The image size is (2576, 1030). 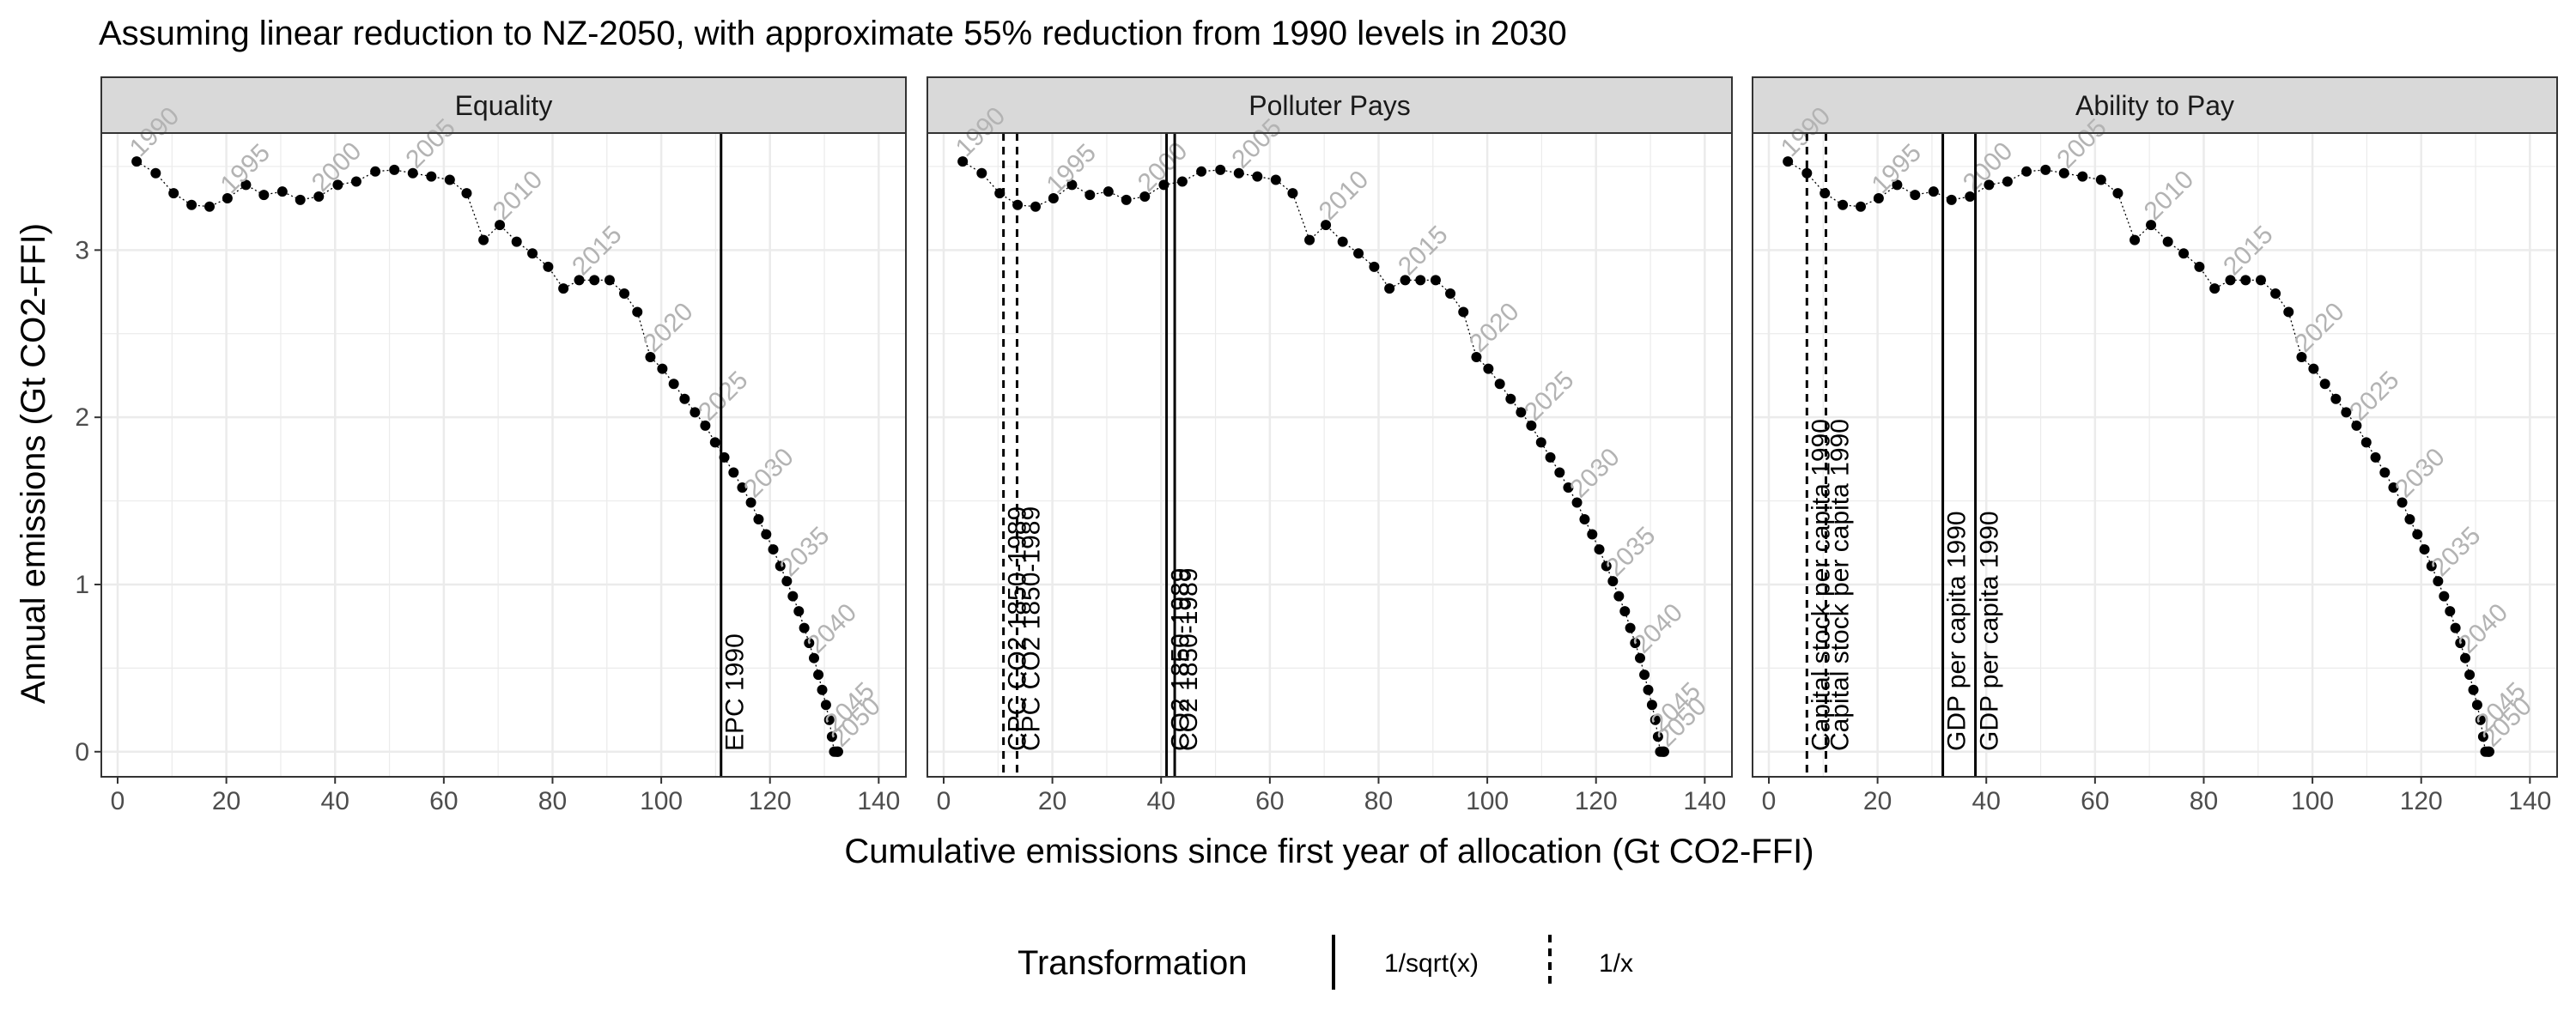 I want to click on y-axis-title: Annual emissions (Gt CO2-FFI), so click(x=33, y=463).